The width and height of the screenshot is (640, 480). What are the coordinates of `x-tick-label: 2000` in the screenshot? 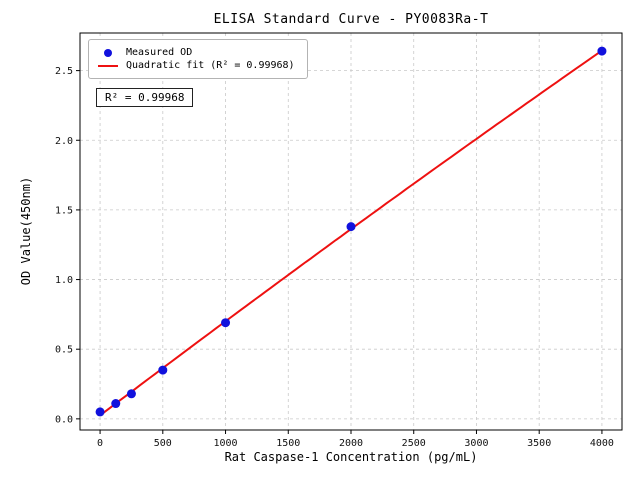 It's located at (351, 443).